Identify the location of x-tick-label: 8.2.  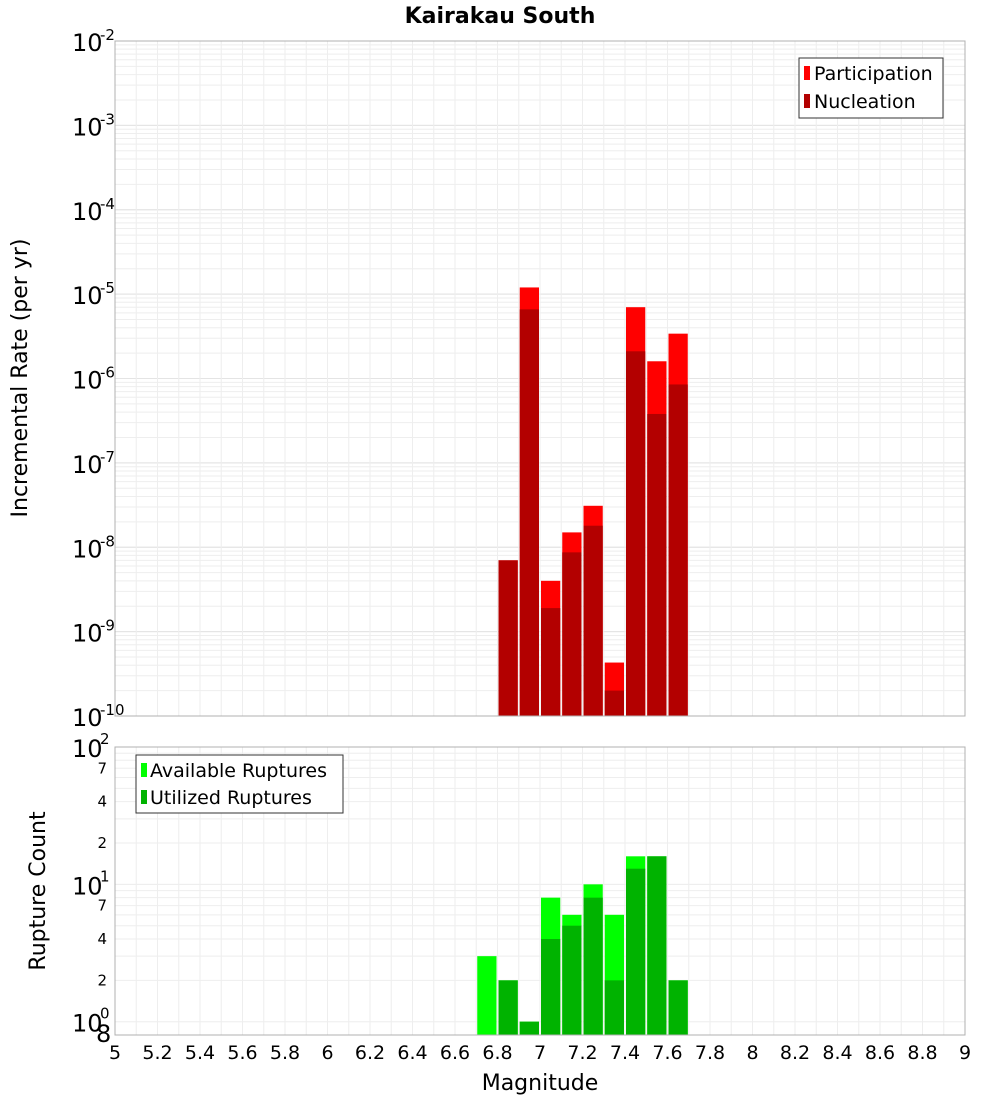
(795, 1053).